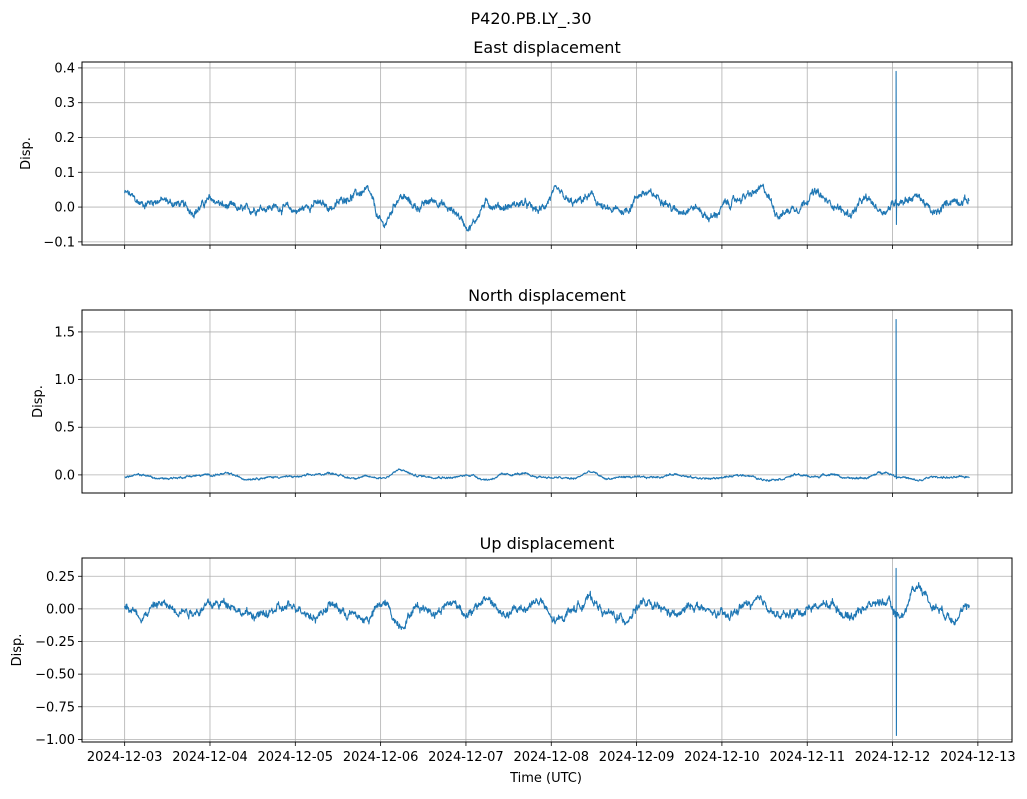  I want to click on x-tick-label: 2024-12-05, so click(296, 757).